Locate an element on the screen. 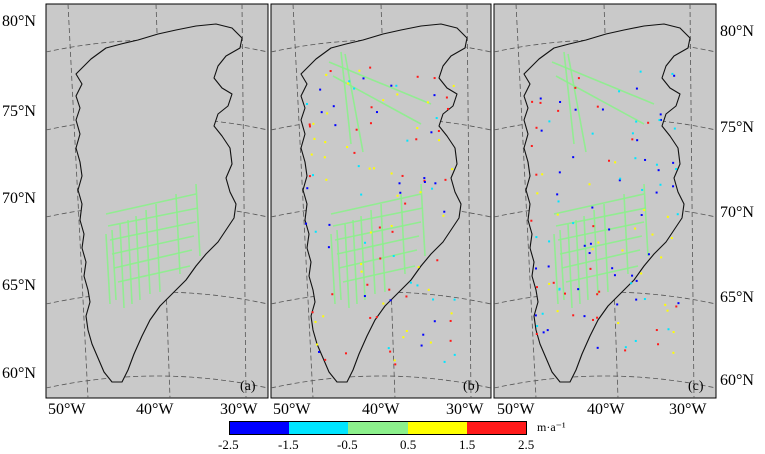 The image size is (765, 454). colorbar-tick-3: -0.5 is located at coordinates (347, 444).